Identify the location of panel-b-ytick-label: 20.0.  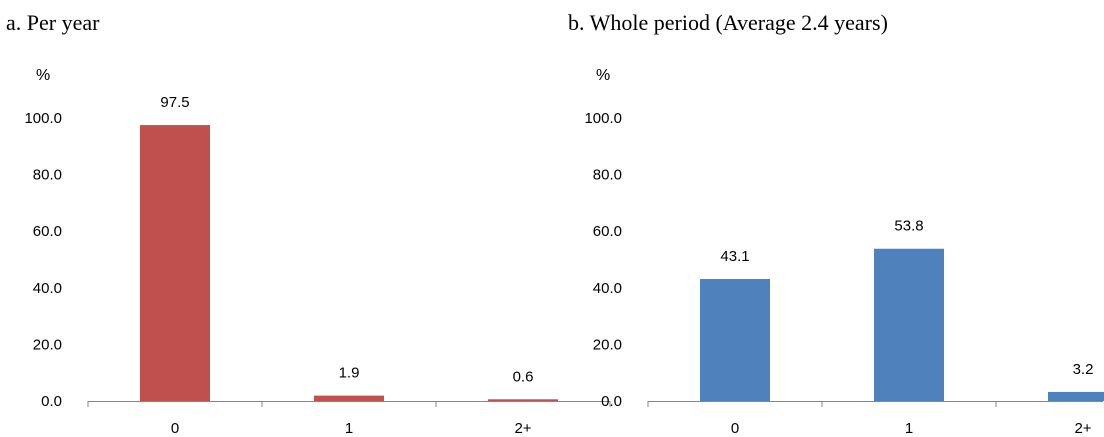
(607, 344).